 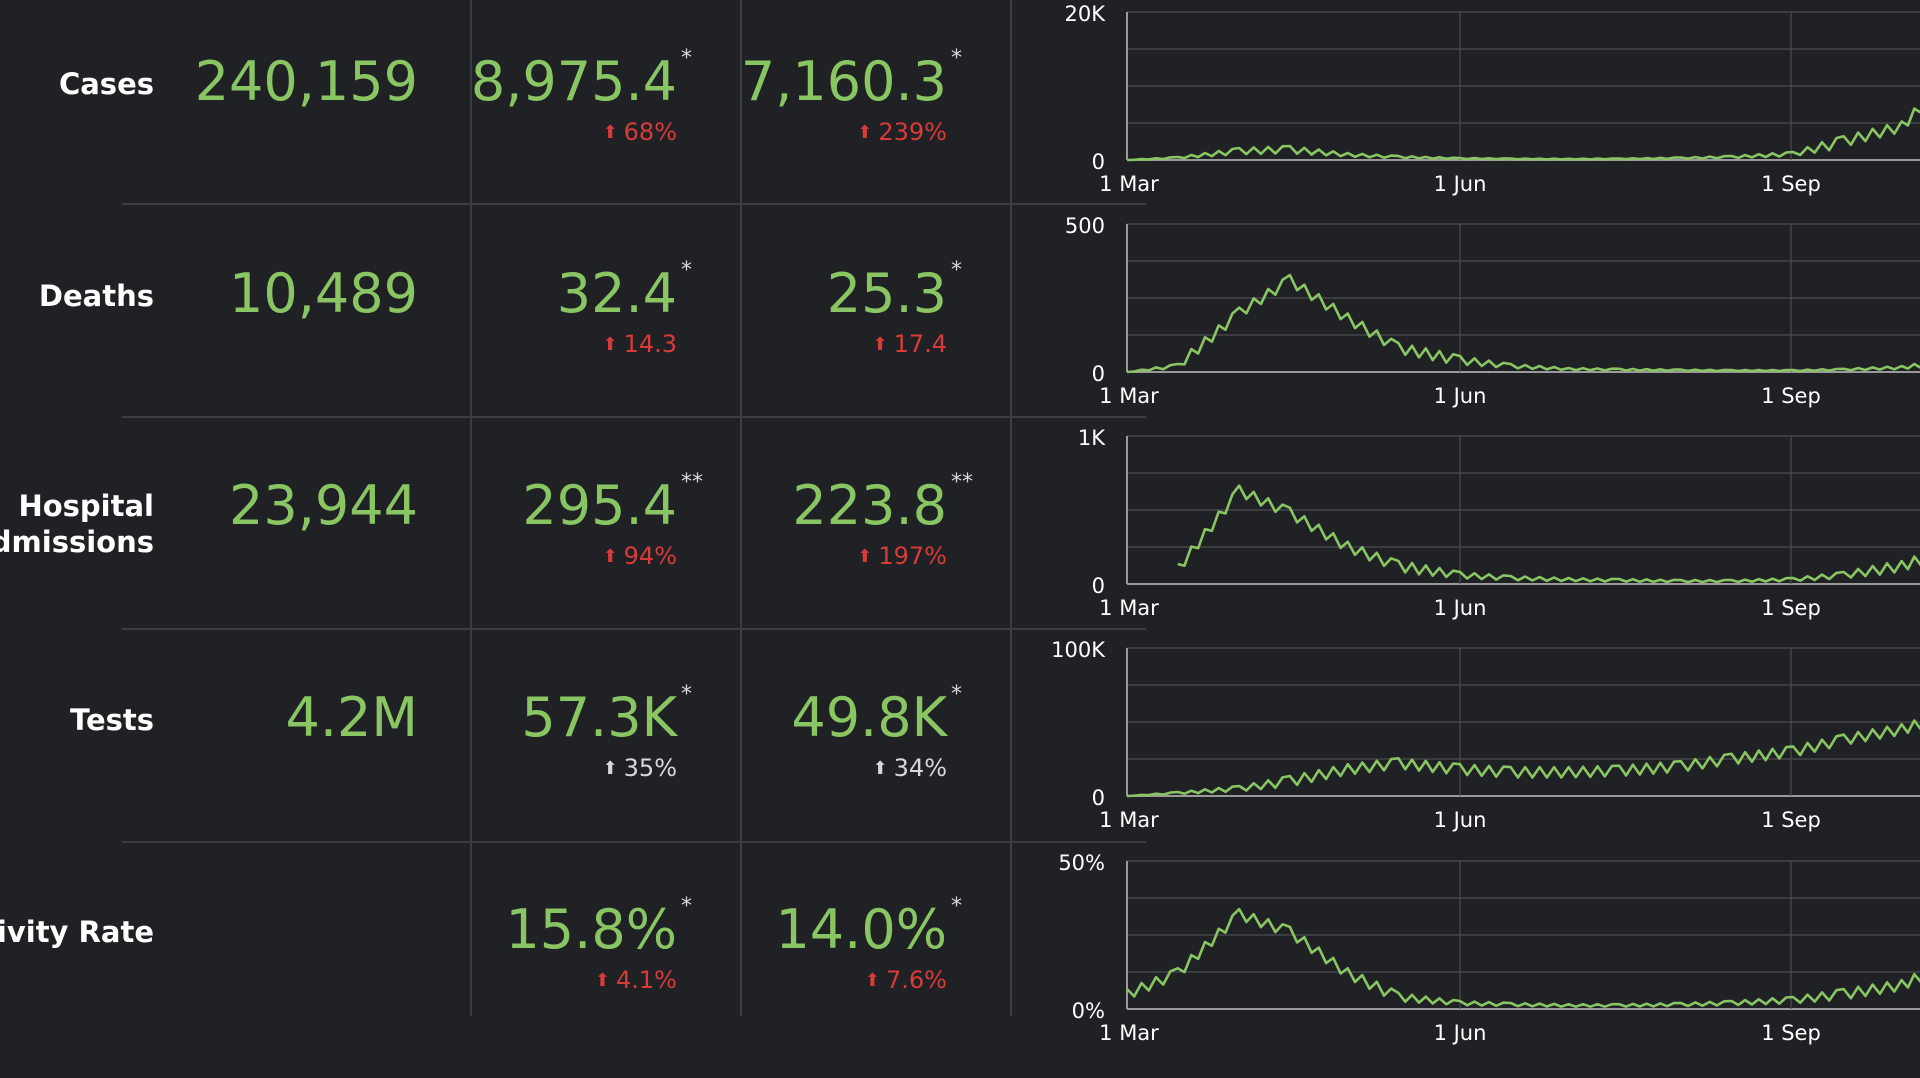 I want to click on average-value-text: 7,160.3, so click(x=843, y=81).